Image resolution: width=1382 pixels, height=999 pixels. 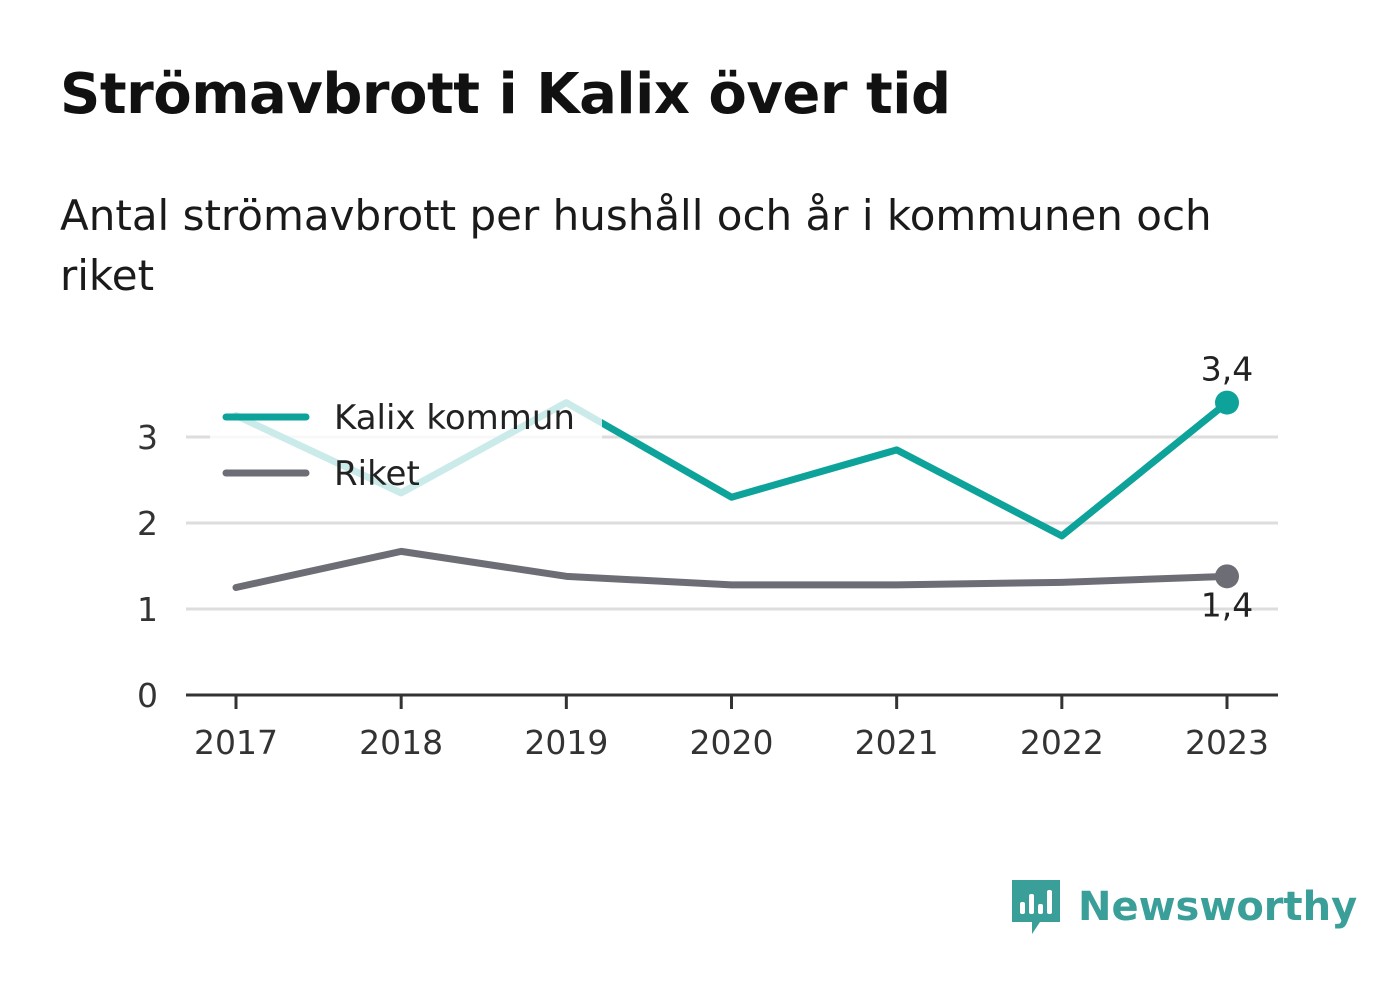 I want to click on x-tick-label: 2020, so click(x=732, y=742).